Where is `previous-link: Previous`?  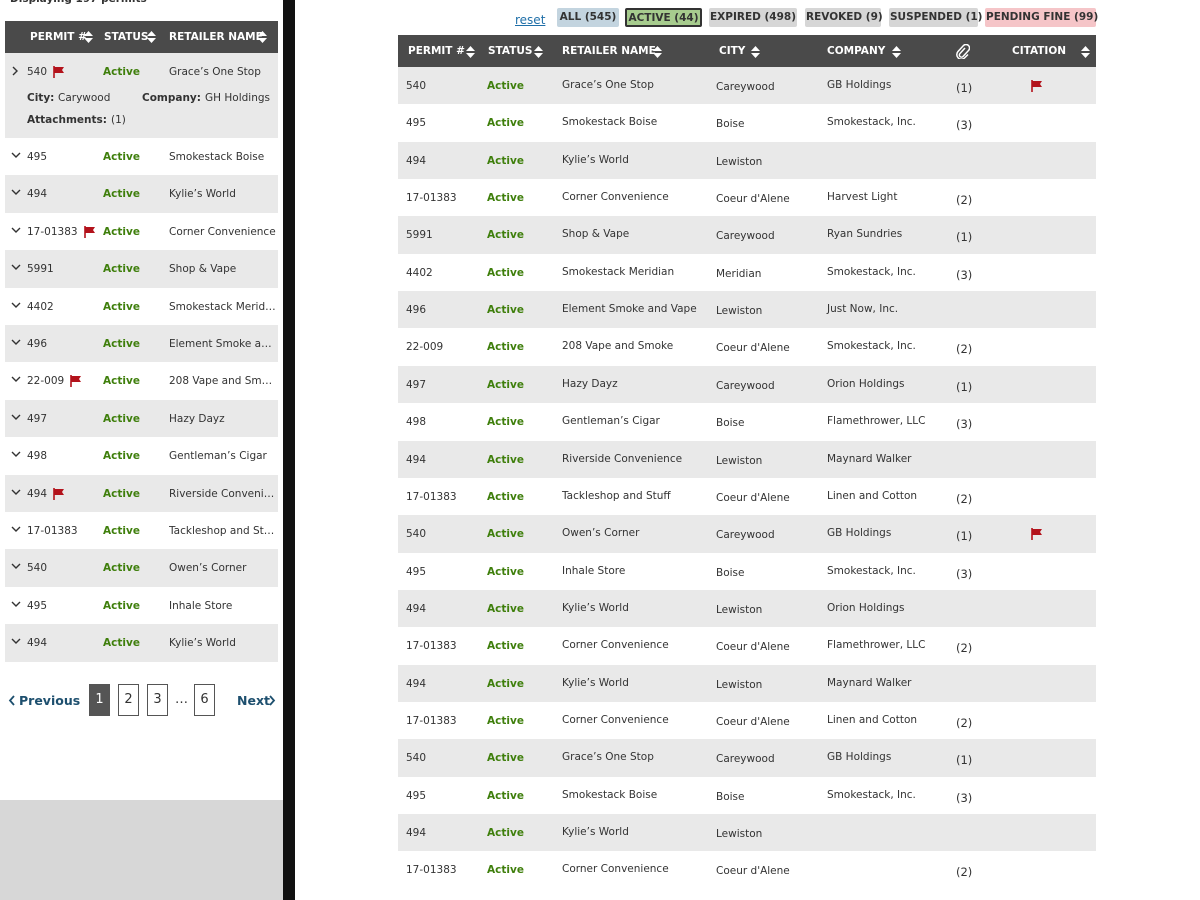
previous-link: Previous is located at coordinates (50, 700).